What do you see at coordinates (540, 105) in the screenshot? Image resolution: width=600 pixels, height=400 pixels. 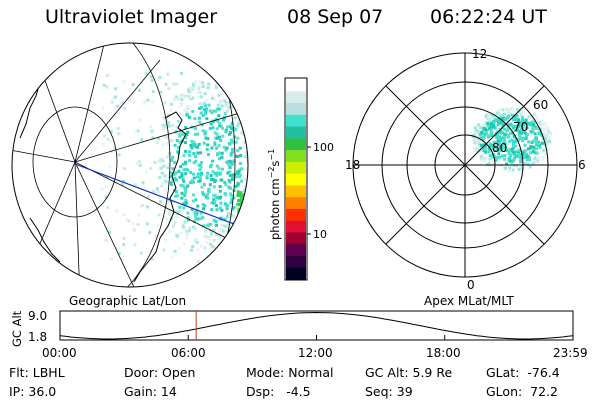 I see `lat-label-60: 60` at bounding box center [540, 105].